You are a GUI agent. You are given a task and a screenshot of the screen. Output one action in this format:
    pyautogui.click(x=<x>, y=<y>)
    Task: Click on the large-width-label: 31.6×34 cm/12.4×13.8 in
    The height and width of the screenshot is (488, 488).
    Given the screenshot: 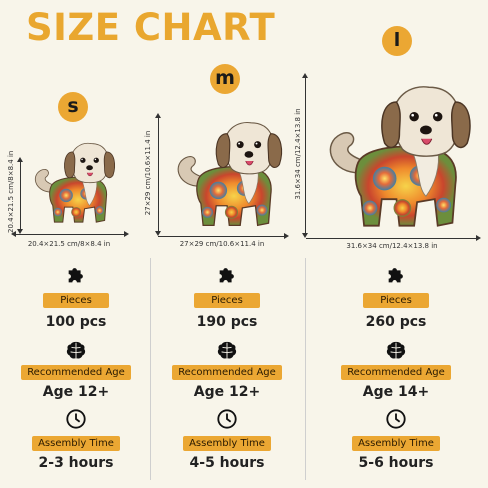 What is the action you would take?
    pyautogui.click(x=392, y=246)
    